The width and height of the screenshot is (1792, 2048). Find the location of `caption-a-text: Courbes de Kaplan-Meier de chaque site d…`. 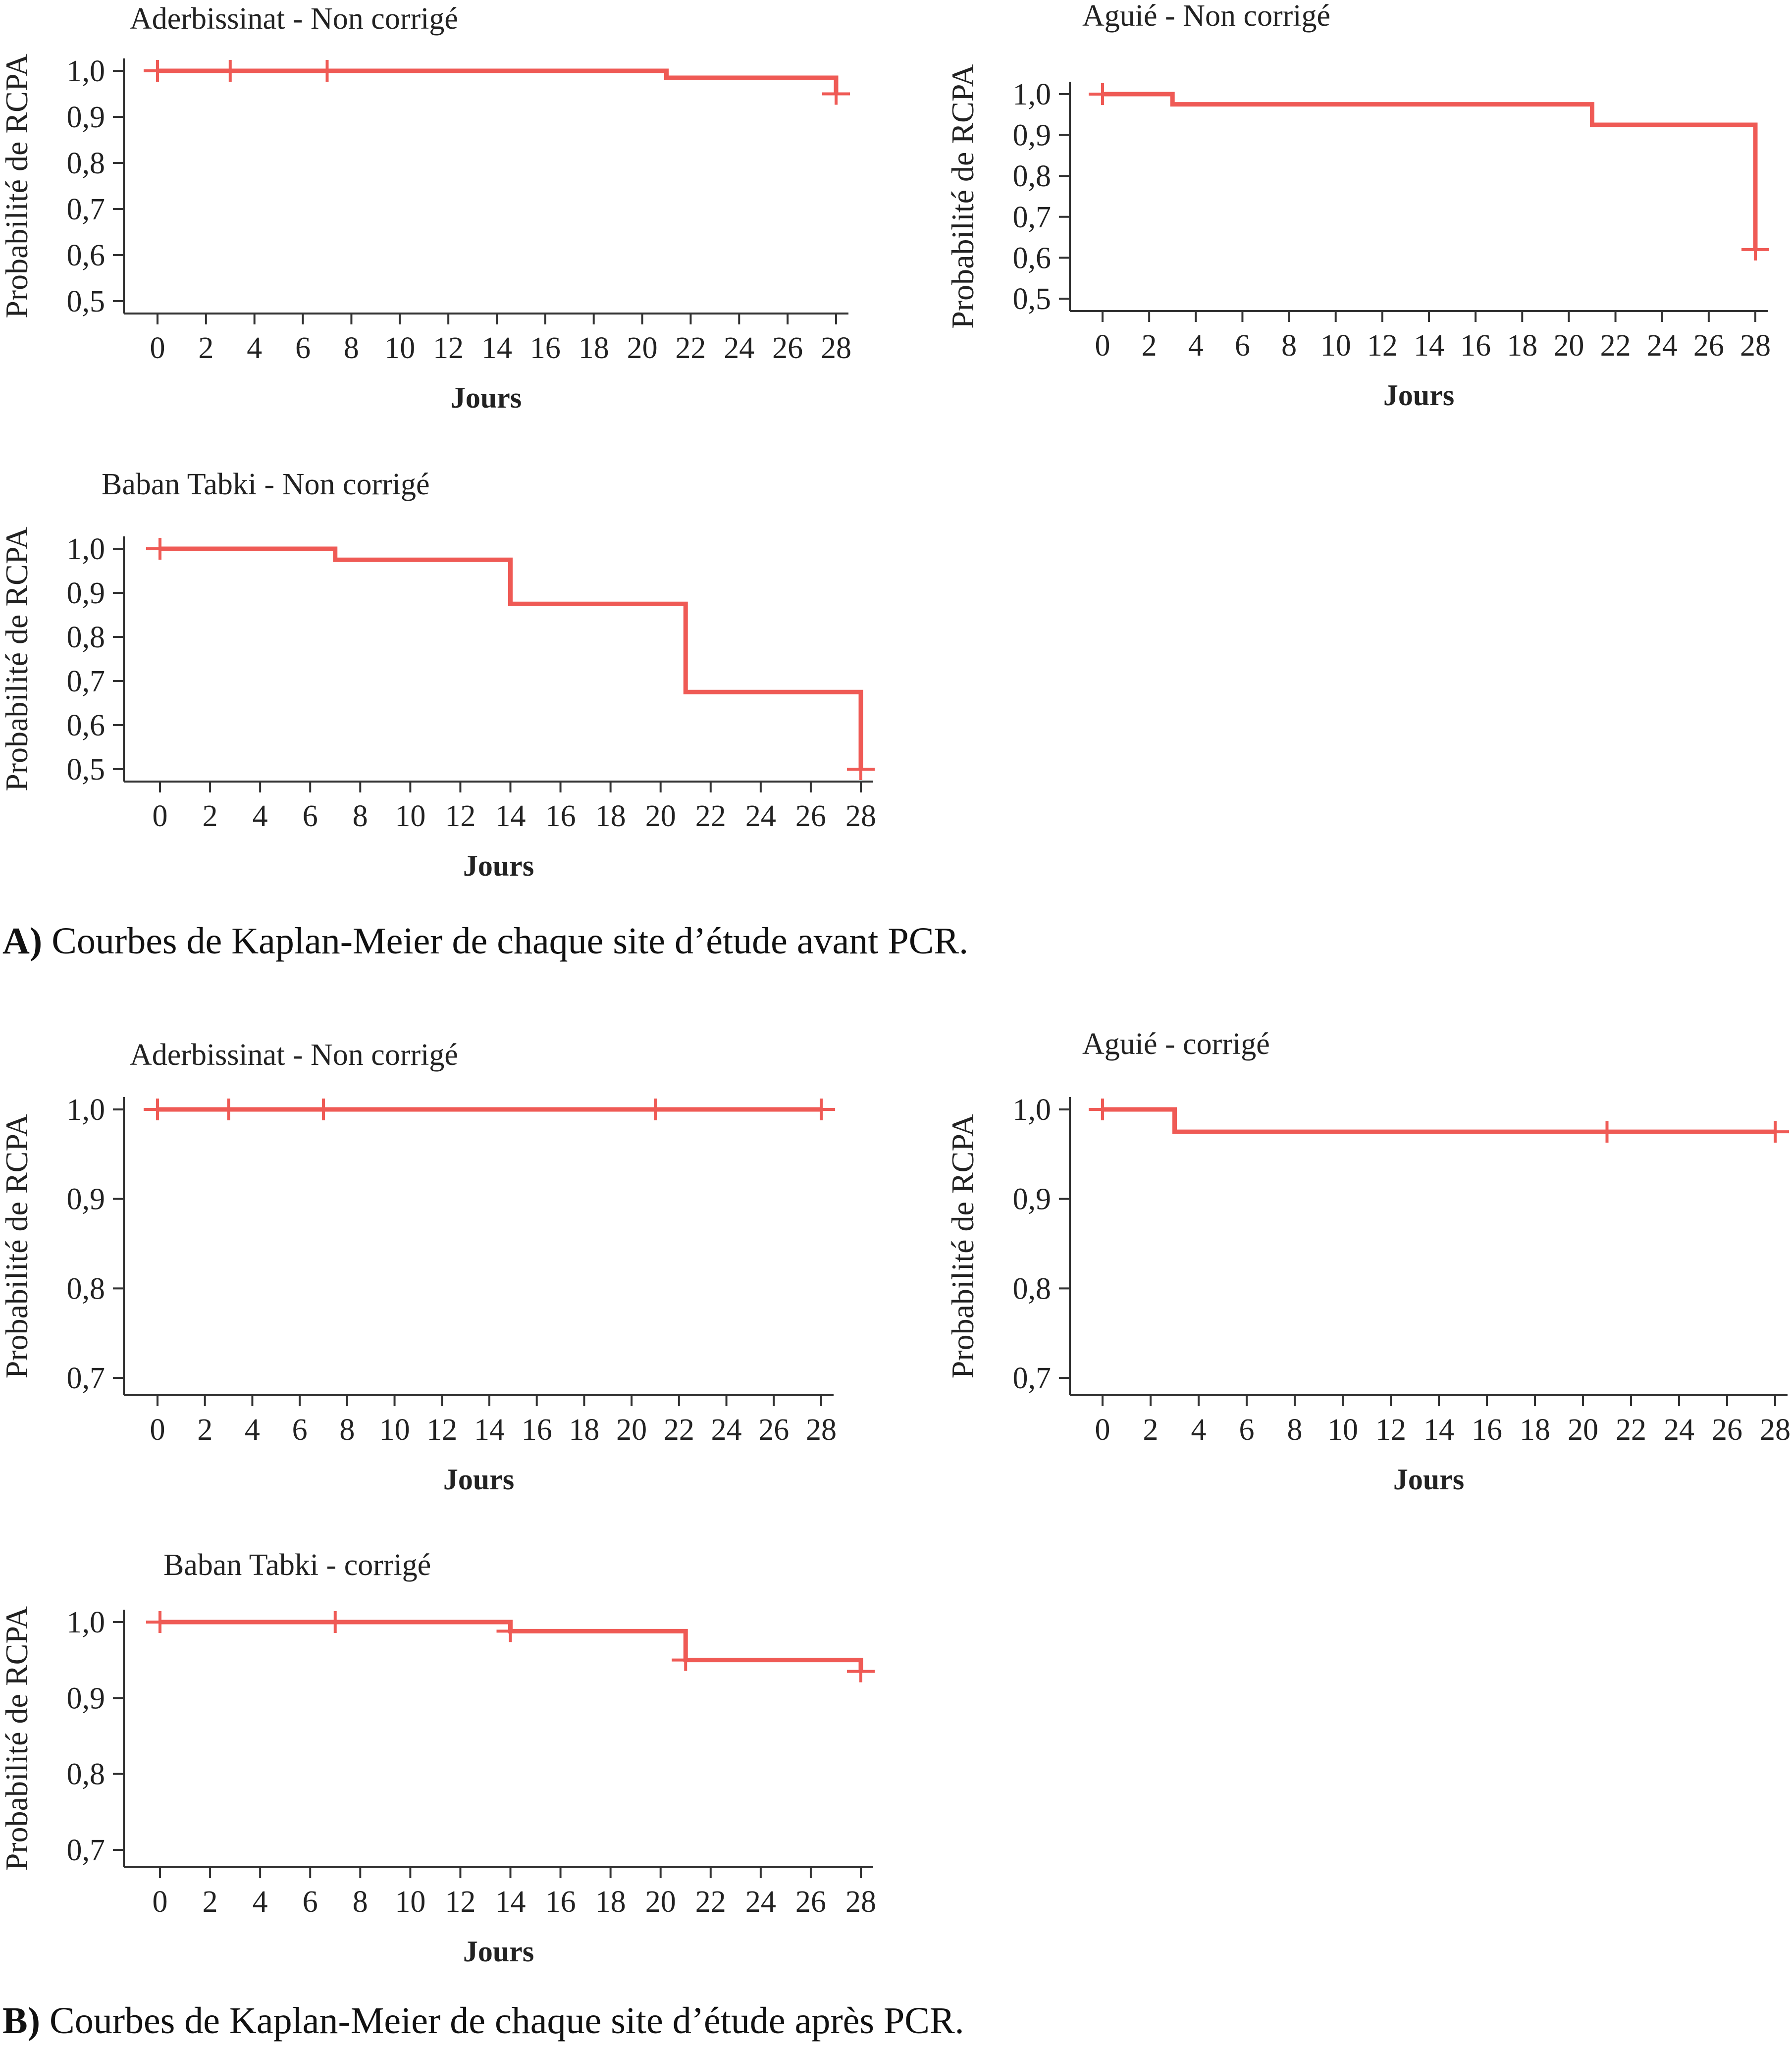

caption-a-text: Courbes de Kaplan-Meier de chaque site d… is located at coordinates (505, 941).